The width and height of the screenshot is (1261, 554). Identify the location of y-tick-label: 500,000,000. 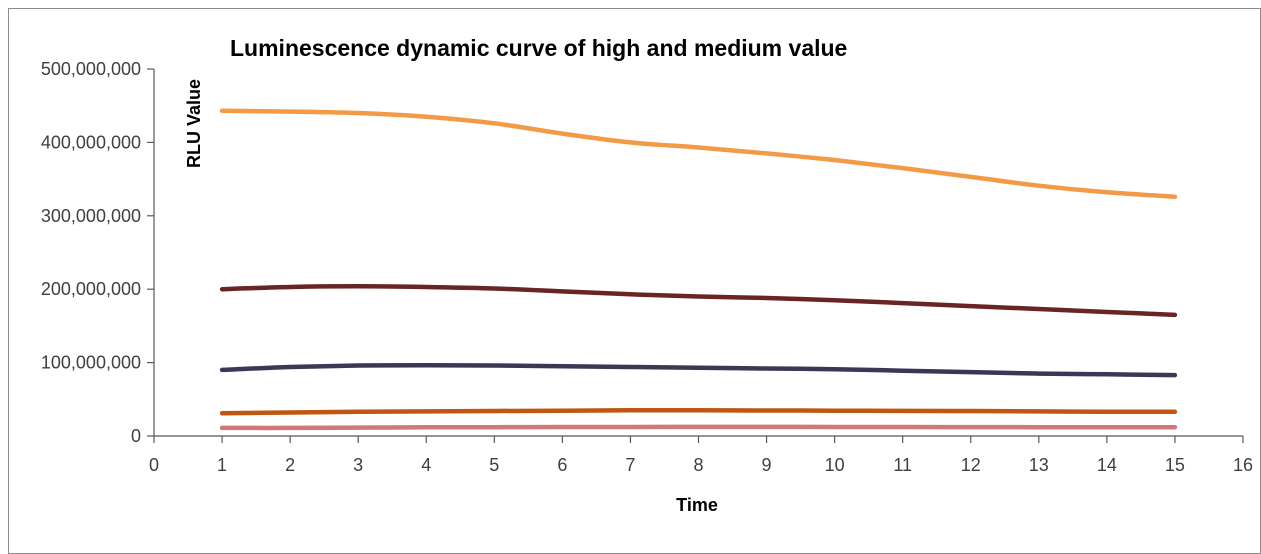
(91, 69).